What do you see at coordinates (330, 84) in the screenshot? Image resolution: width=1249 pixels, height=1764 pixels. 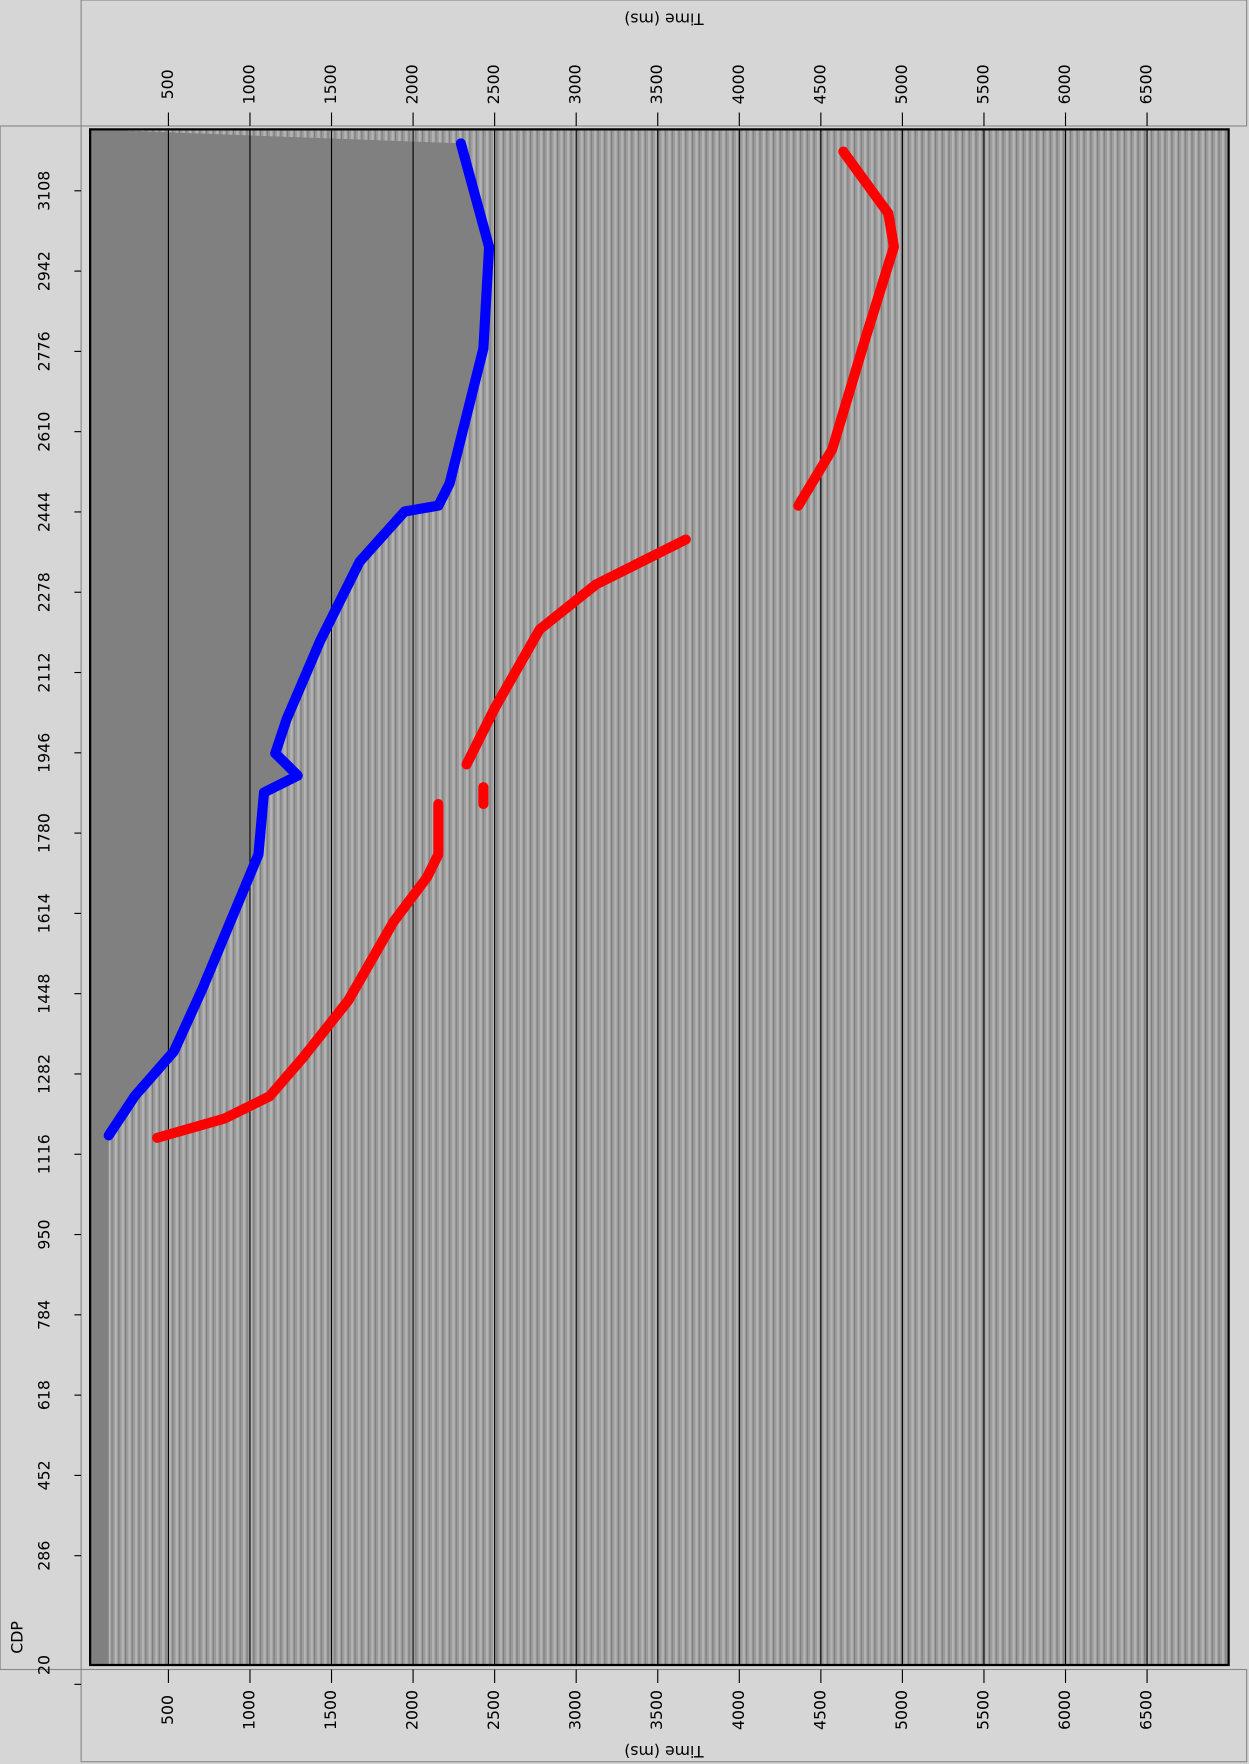 I see `x-tick-label-top: 1500` at bounding box center [330, 84].